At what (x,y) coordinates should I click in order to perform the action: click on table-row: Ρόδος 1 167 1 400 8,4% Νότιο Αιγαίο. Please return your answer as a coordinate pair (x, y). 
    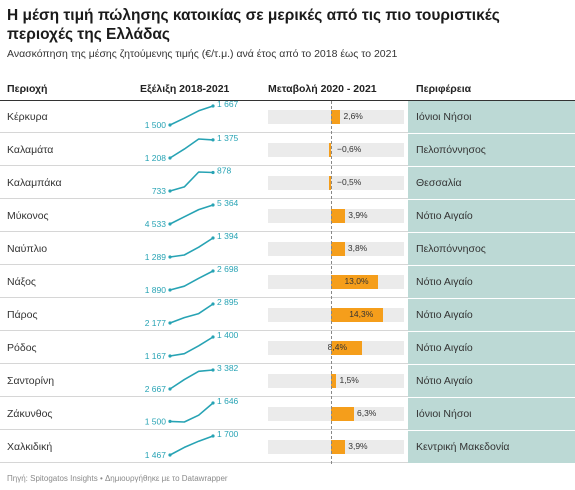
    Looking at the image, I should click on (287, 347).